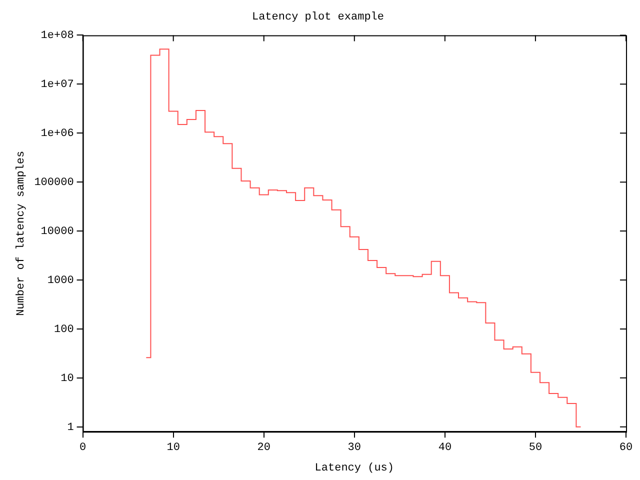 Image resolution: width=640 pixels, height=480 pixels. Describe the element at coordinates (173, 448) in the screenshot. I see `x-tick-label: 10` at that location.